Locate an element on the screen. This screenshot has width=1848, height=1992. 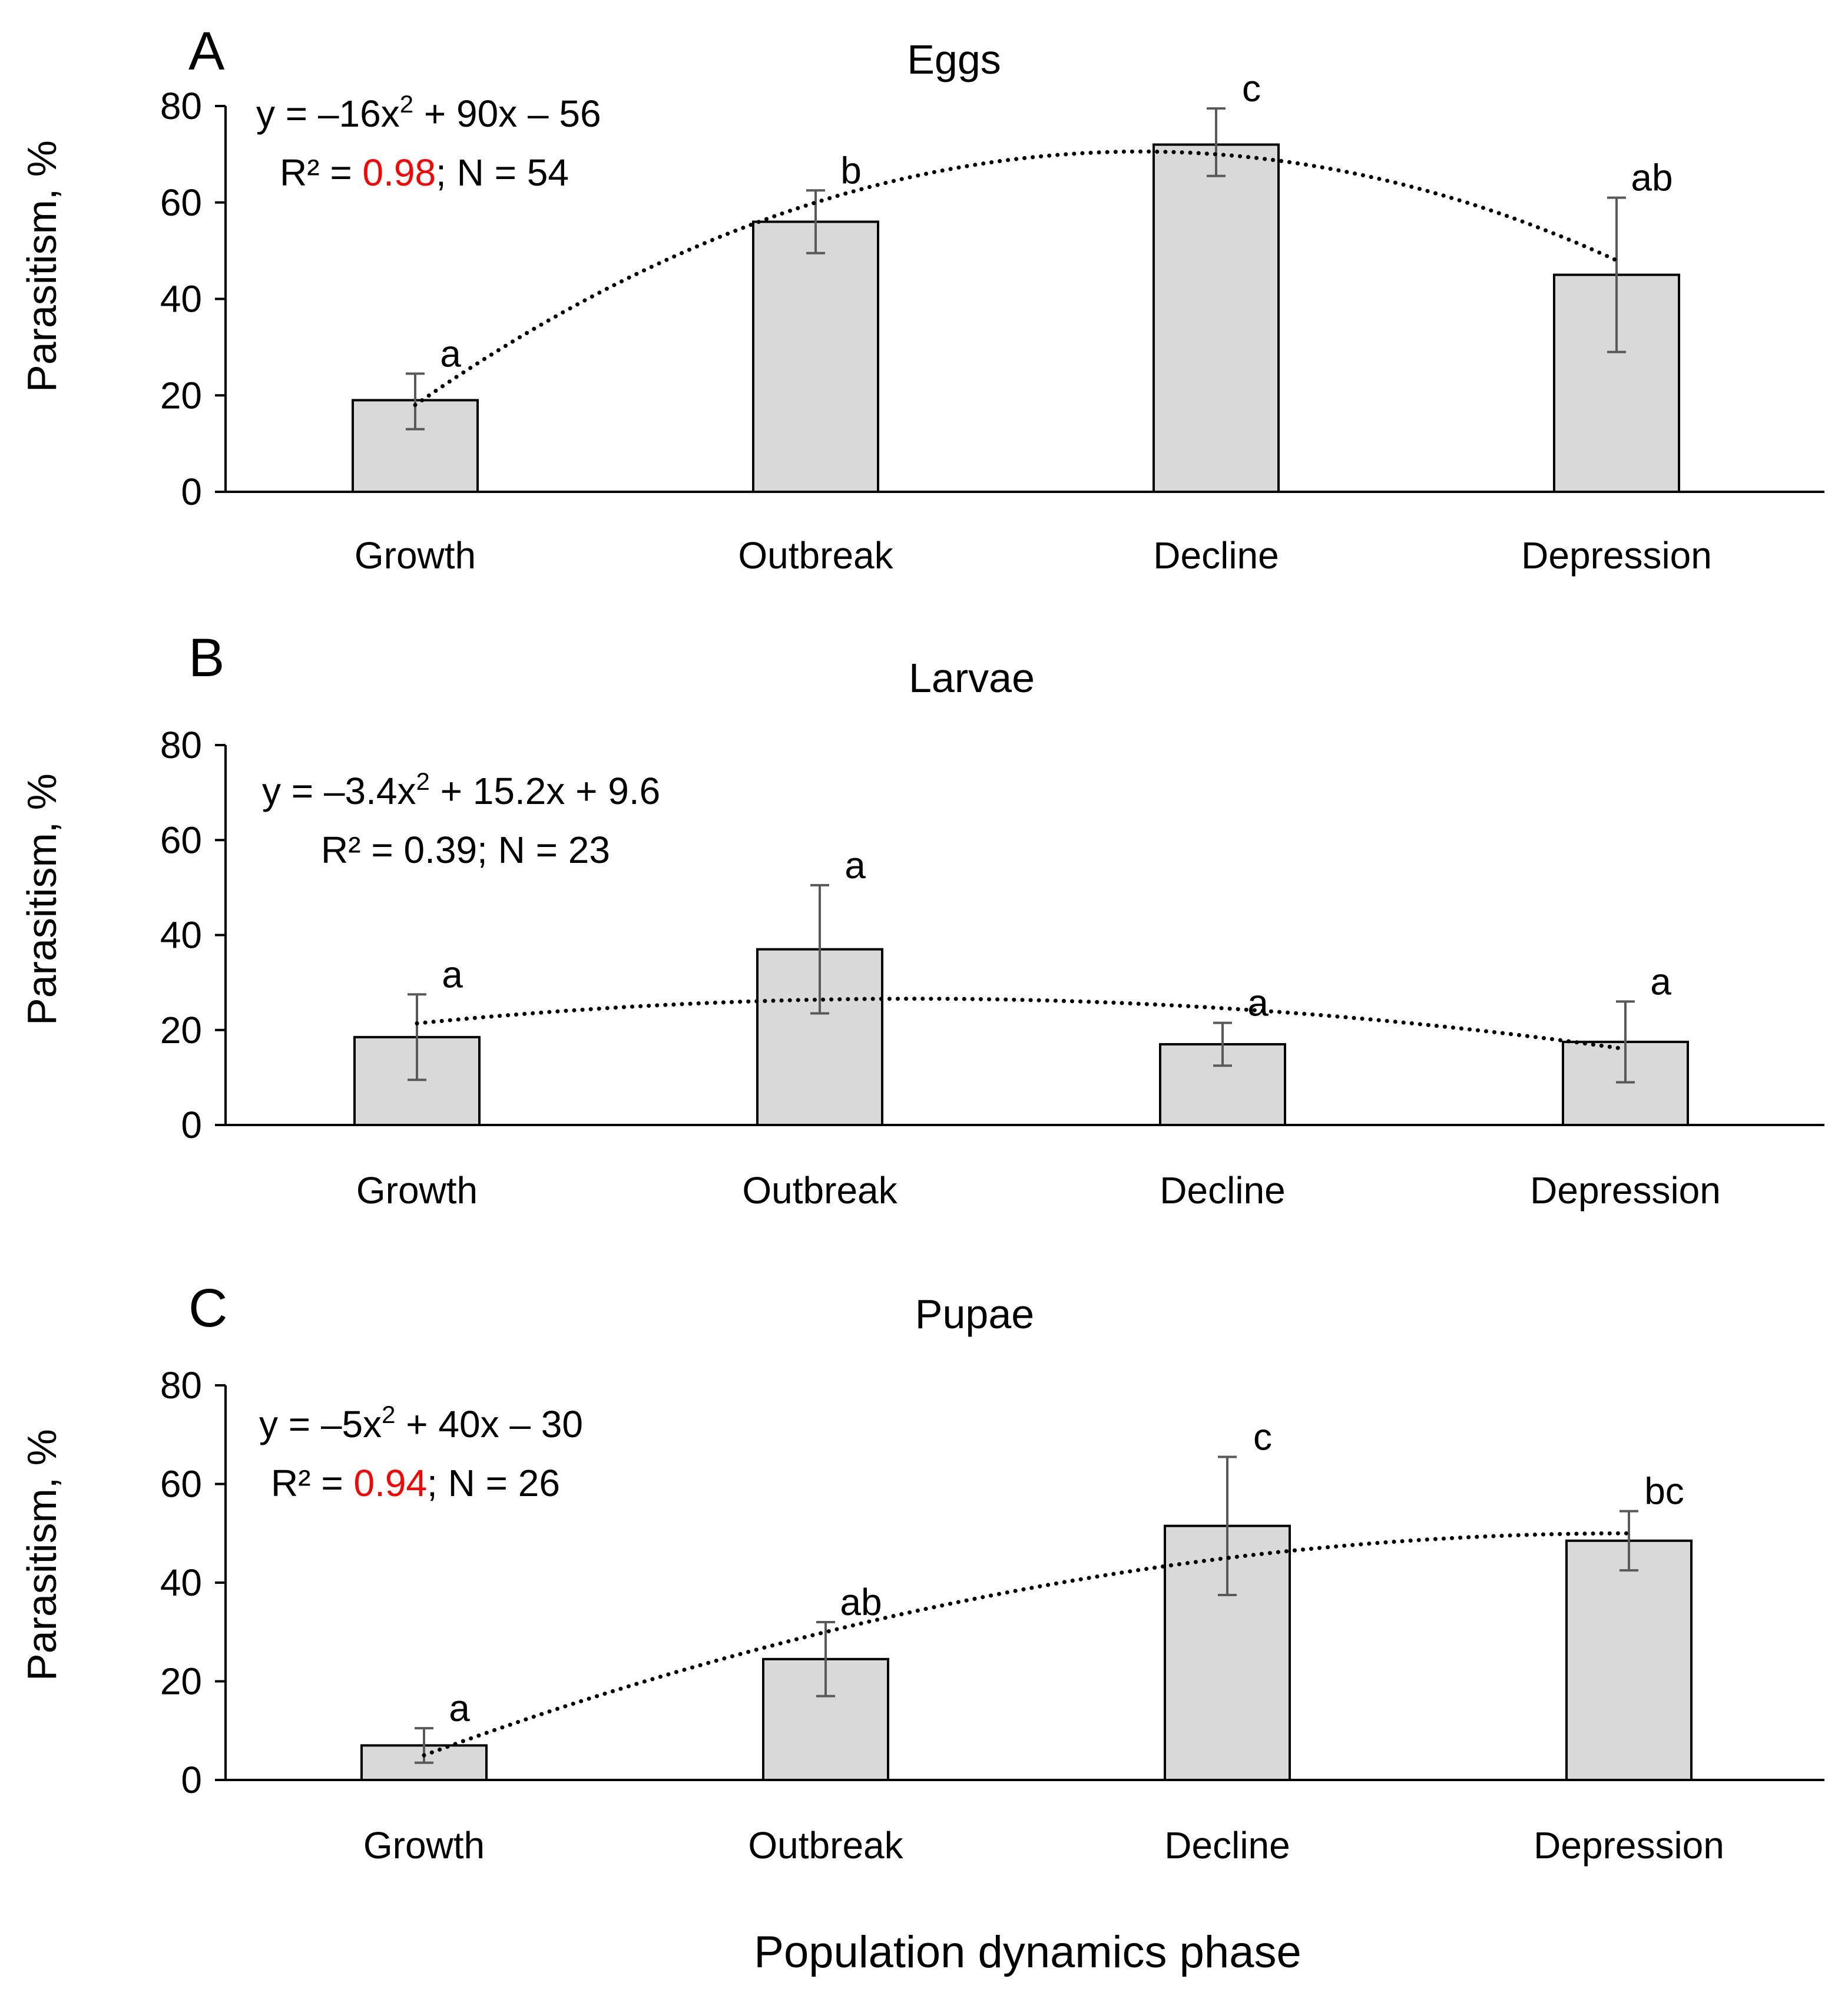
equation-rest: + 15.2x + 9.6 is located at coordinates (545, 791).